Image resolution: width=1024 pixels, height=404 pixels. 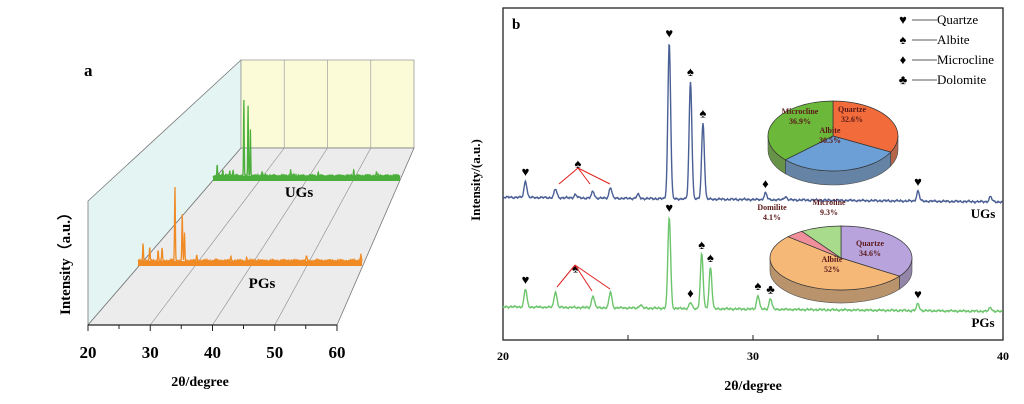 I want to click on pie-slice-label: Microcline, so click(x=800, y=111).